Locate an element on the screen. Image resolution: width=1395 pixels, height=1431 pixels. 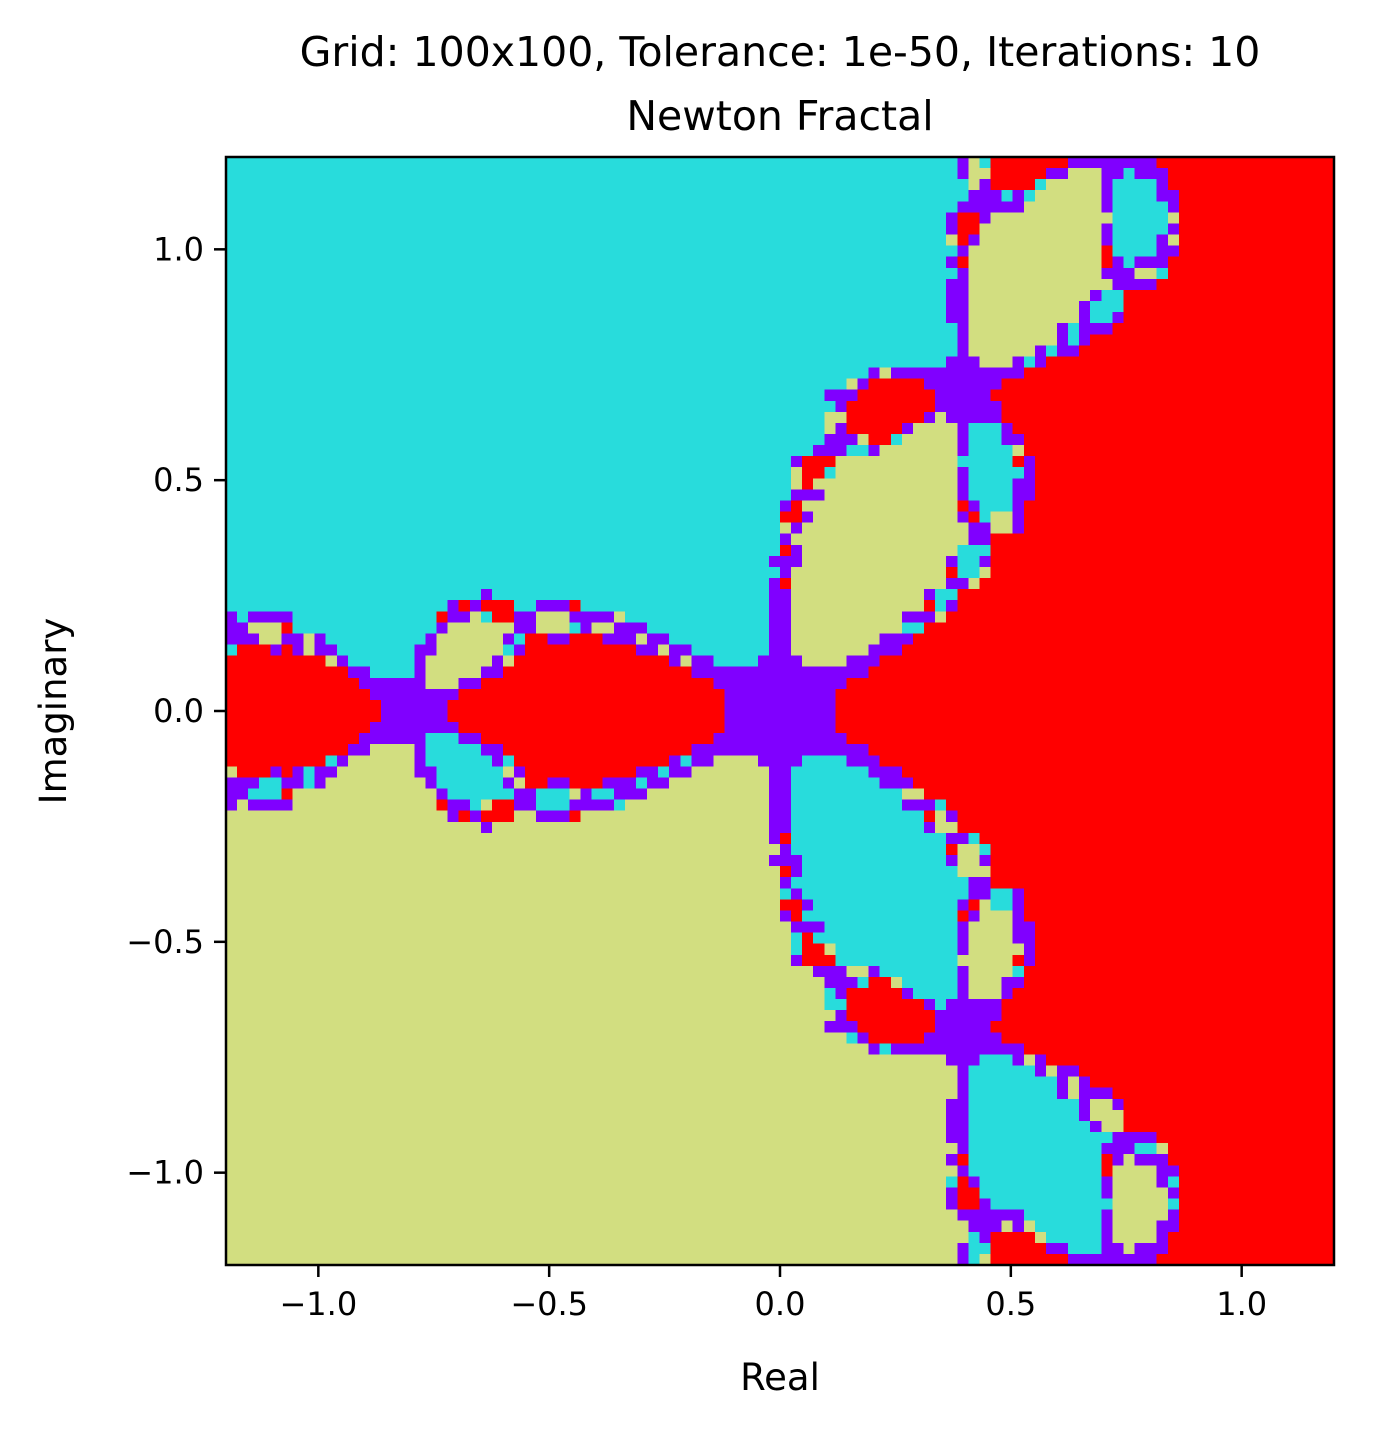
chart-subtitle: Newton Fractal is located at coordinates (779, 116).